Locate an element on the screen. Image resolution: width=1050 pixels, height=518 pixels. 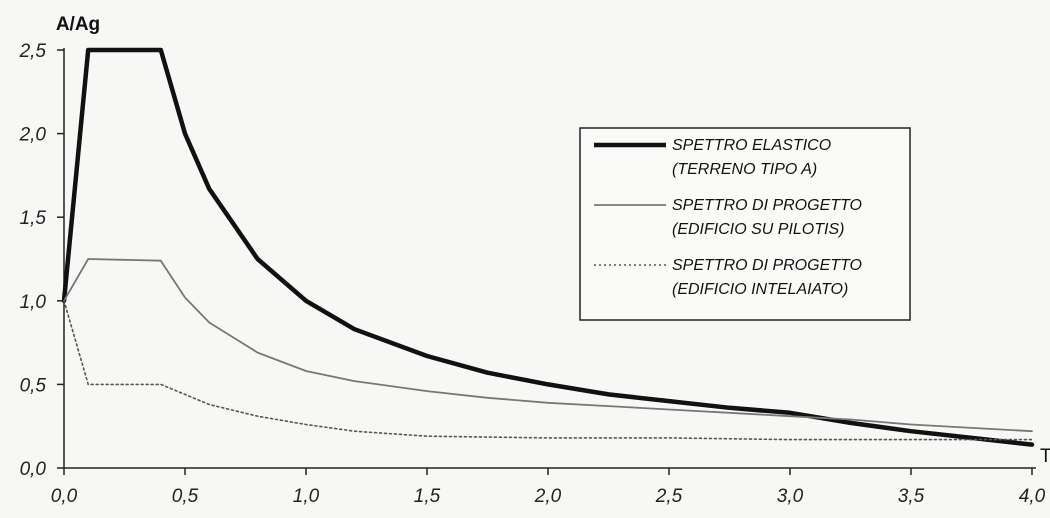
x-tick-label: 2,0 is located at coordinates (548, 496).